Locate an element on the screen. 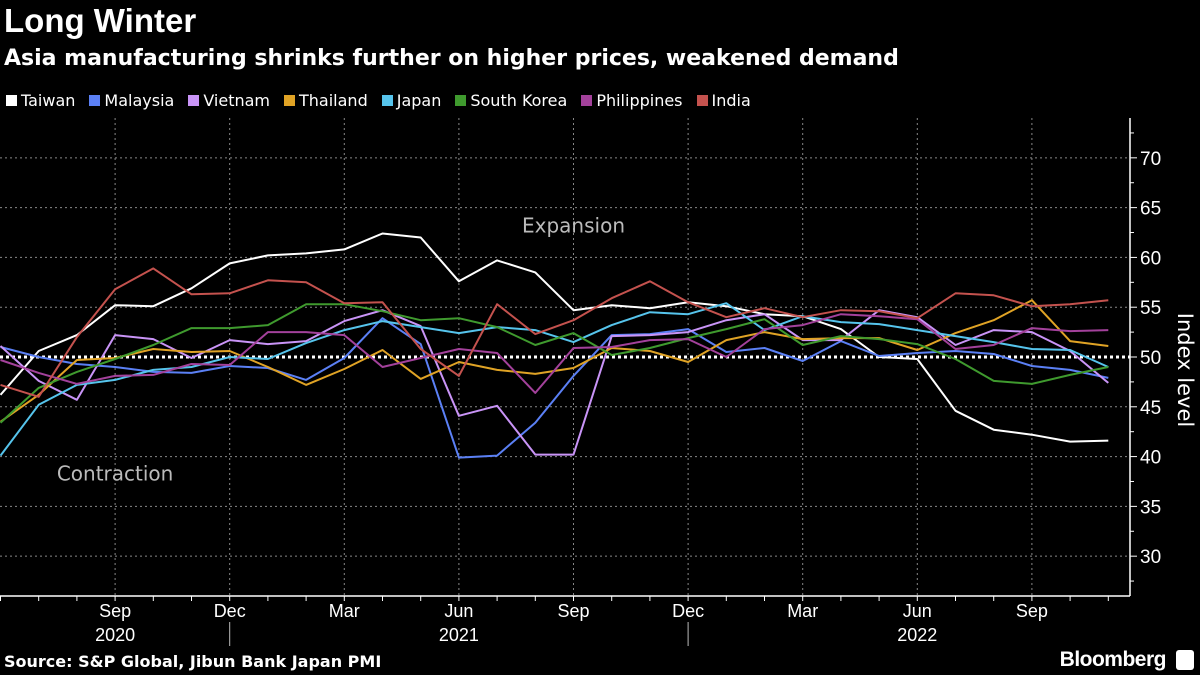 Image resolution: width=1200 pixels, height=675 pixels. legend-item: Japan is located at coordinates (411, 100).